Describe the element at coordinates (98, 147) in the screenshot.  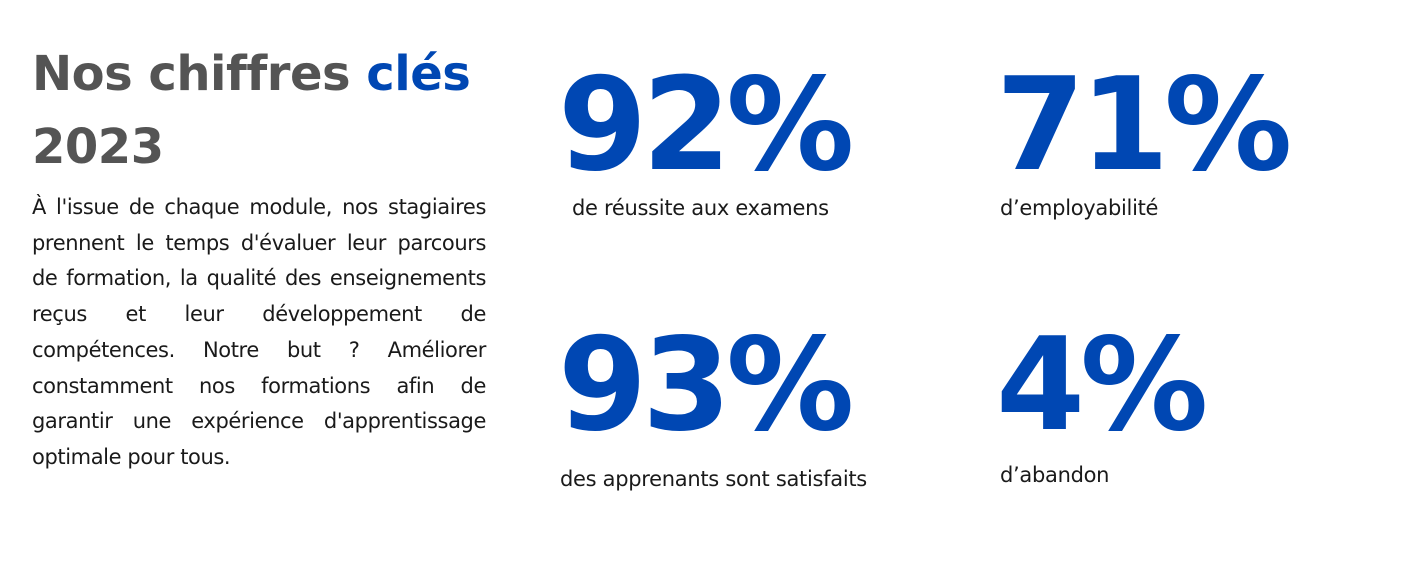
I see `title-year: 2023` at that location.